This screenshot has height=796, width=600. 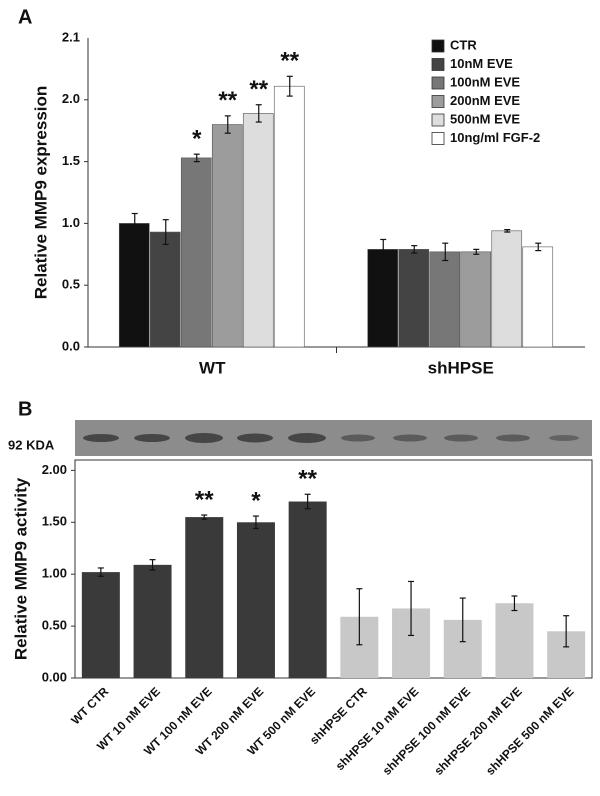 What do you see at coordinates (485, 100) in the screenshot?
I see `legend-label: 200nM EVE` at bounding box center [485, 100].